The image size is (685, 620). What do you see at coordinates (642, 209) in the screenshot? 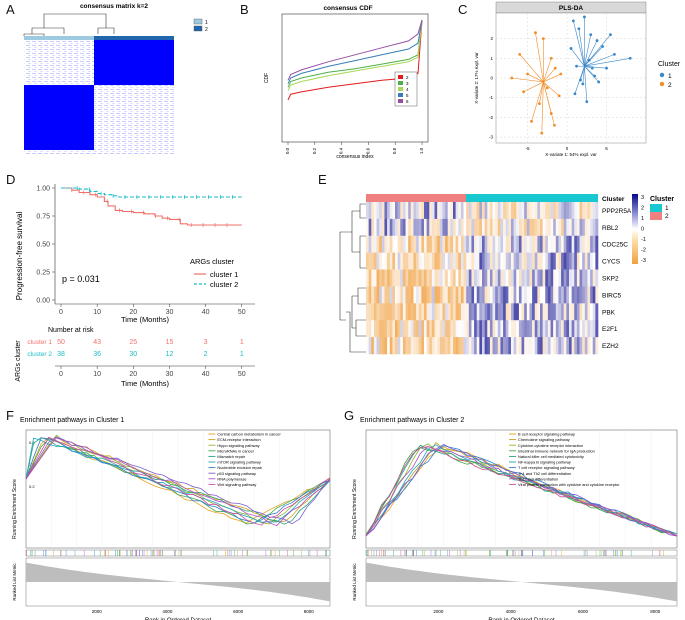
I see `heatmap-scale-label: 2` at bounding box center [642, 209].